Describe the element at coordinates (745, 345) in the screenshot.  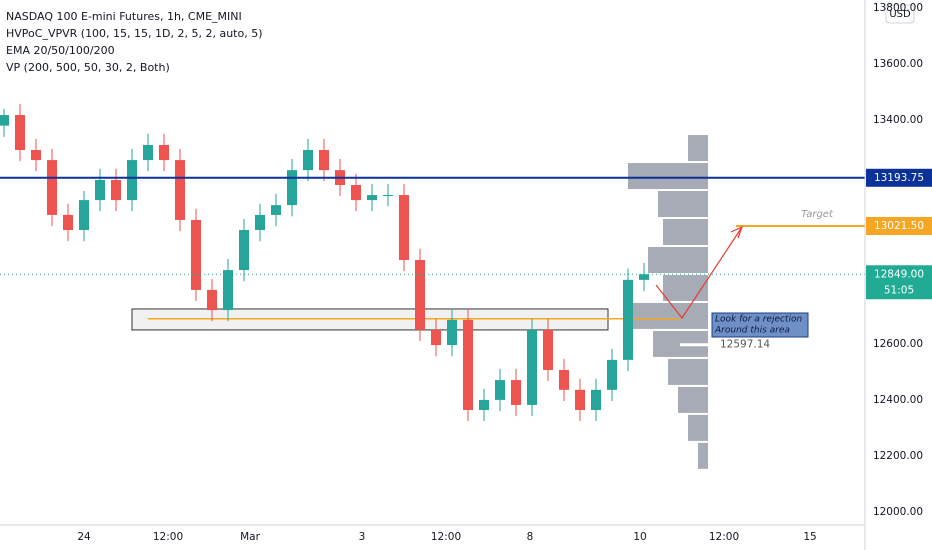
I see `poc-label: 12597.14` at that location.